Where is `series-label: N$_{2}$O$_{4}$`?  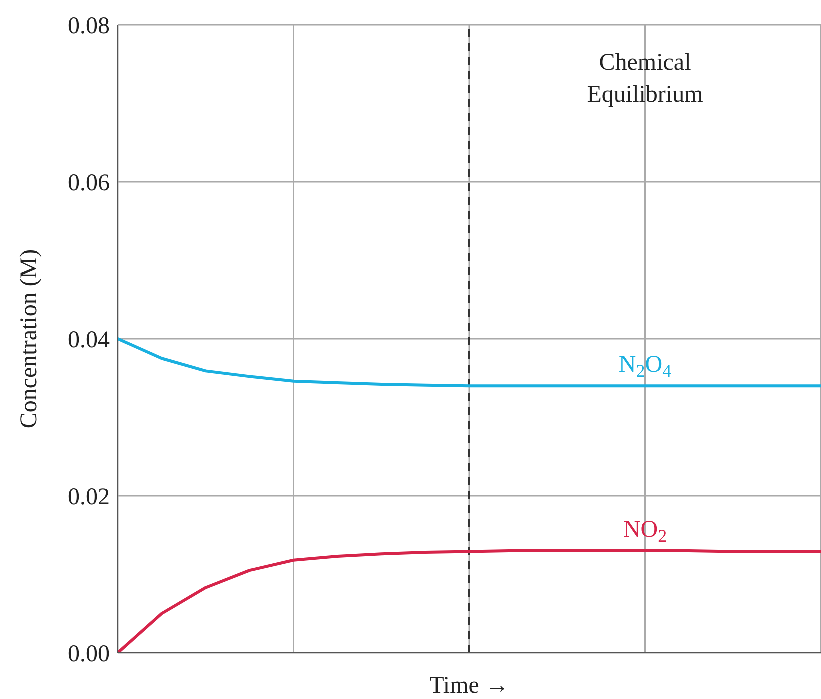 series-label: N$_{2}$O$_{4}$ is located at coordinates (645, 367).